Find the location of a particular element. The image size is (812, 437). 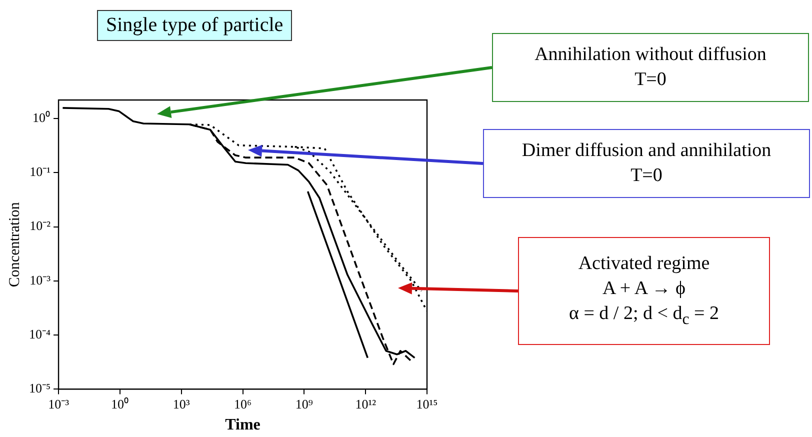

chart-title: Single type of particle is located at coordinates (194, 25).